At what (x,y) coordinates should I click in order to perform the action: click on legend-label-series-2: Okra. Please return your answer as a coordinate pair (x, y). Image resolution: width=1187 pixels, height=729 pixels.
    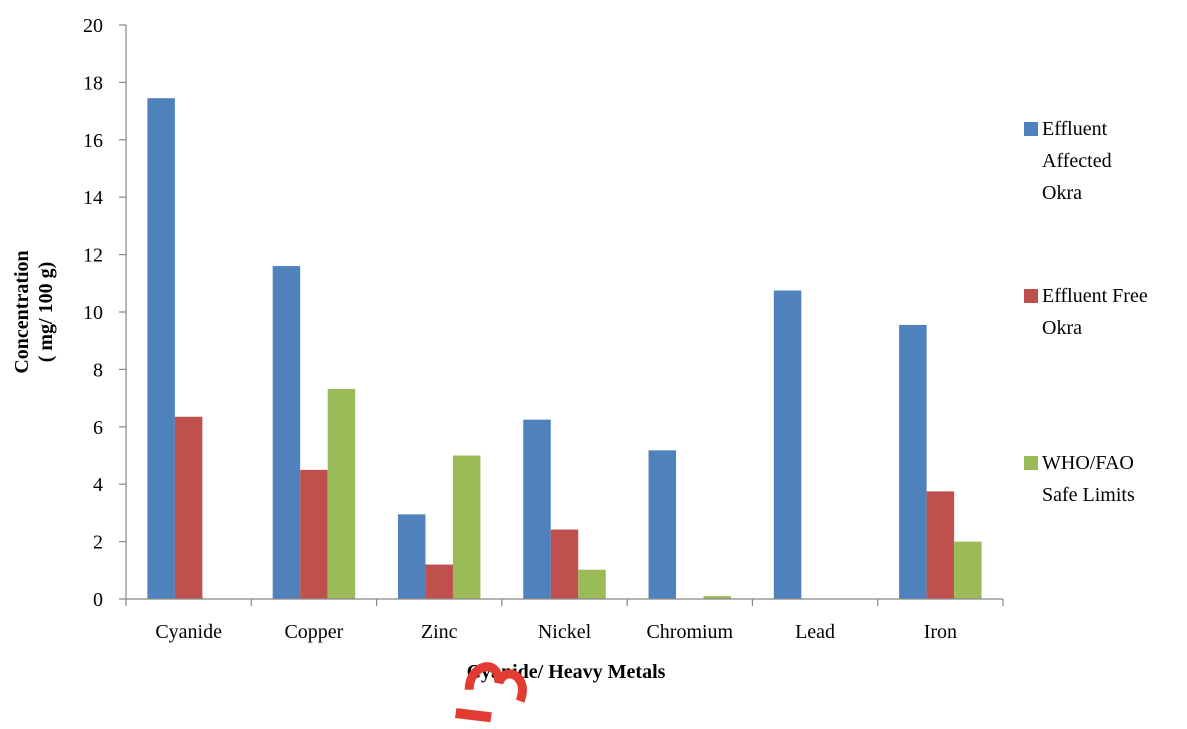
    Looking at the image, I should click on (1062, 328).